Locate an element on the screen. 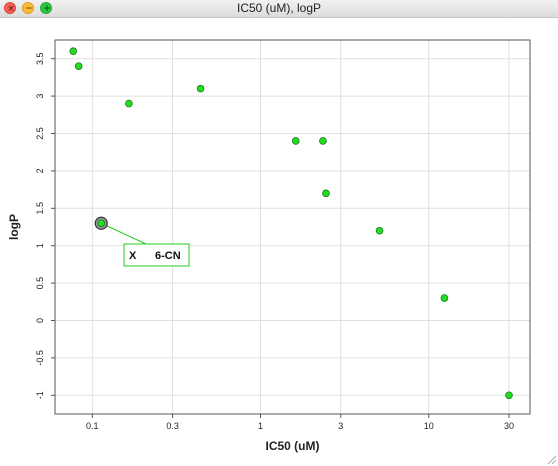 This screenshot has height=466, width=558. x-tick-label: 10 is located at coordinates (429, 426).